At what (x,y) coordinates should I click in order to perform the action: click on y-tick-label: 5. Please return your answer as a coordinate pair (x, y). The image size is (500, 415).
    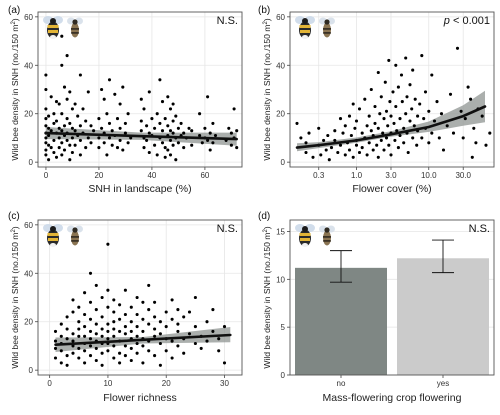
    Looking at the image, I should click on (283, 327).